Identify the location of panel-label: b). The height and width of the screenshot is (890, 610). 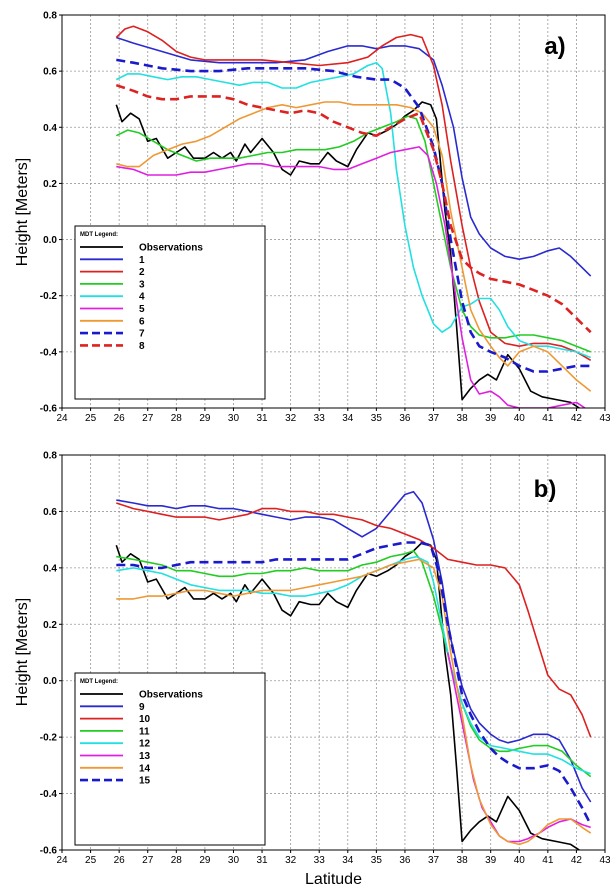
(545, 489).